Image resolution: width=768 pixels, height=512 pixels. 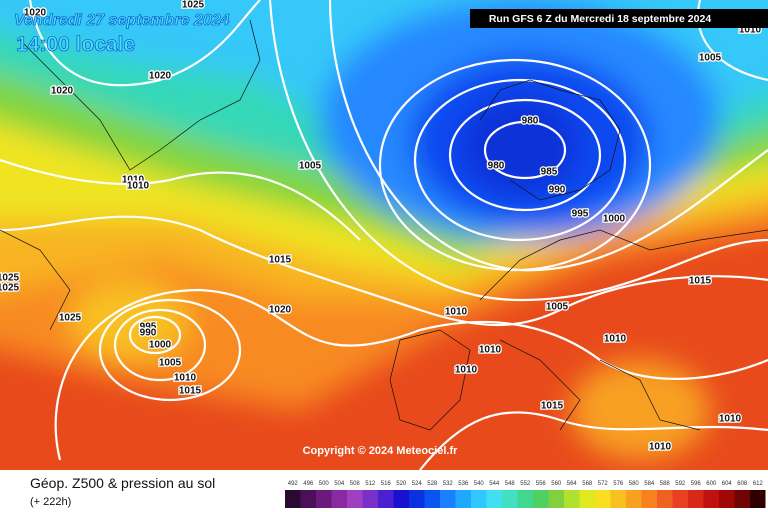 What do you see at coordinates (711, 484) in the screenshot?
I see `scale-label: 600` at bounding box center [711, 484].